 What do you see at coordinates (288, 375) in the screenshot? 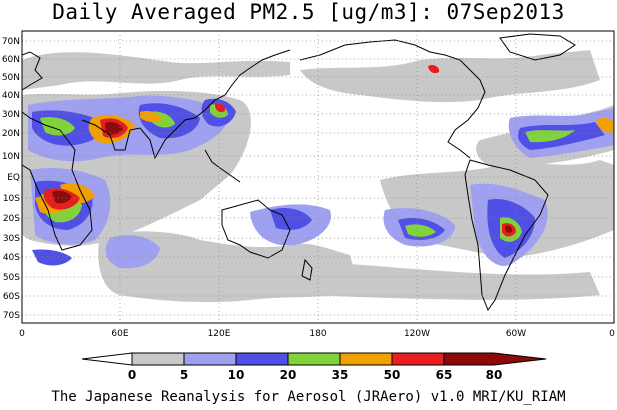
I see `colorbar-label: 20` at bounding box center [288, 375].